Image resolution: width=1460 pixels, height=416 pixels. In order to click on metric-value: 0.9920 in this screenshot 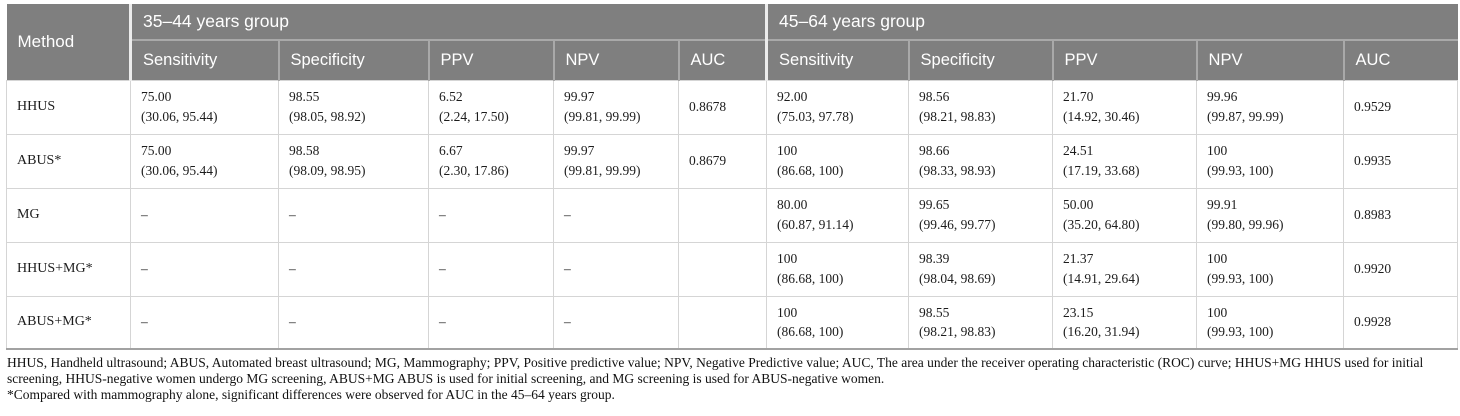, I will do `click(1373, 269)`.